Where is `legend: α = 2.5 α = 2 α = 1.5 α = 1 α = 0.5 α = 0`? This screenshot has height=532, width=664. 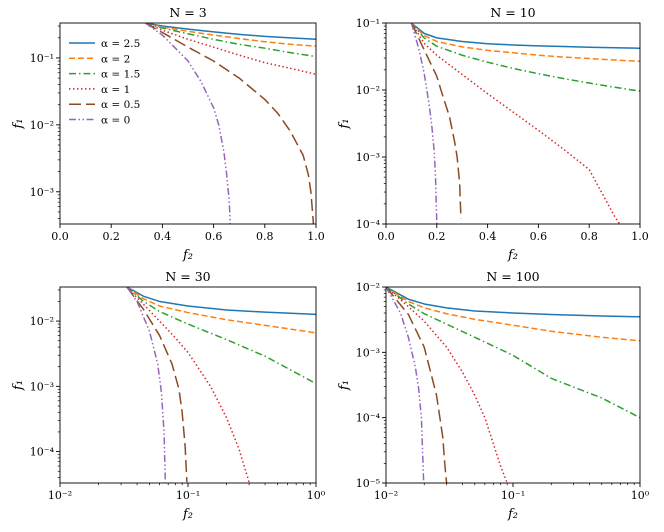 legend: α = 2.5 α = 2 α = 1.5 α = 1 α = 0.5 α = 0 is located at coordinates (104, 82).